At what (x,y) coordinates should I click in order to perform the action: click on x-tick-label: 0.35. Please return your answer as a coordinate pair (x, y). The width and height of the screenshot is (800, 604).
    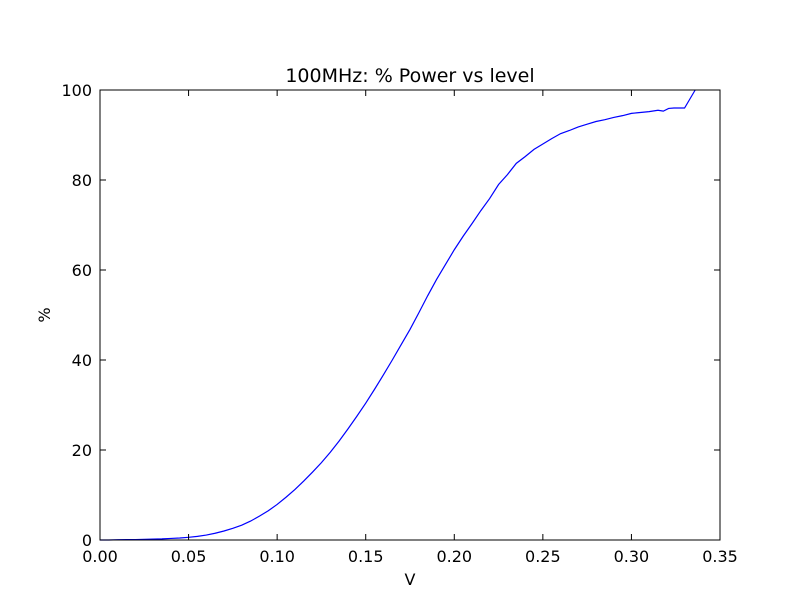
    Looking at the image, I should click on (720, 556).